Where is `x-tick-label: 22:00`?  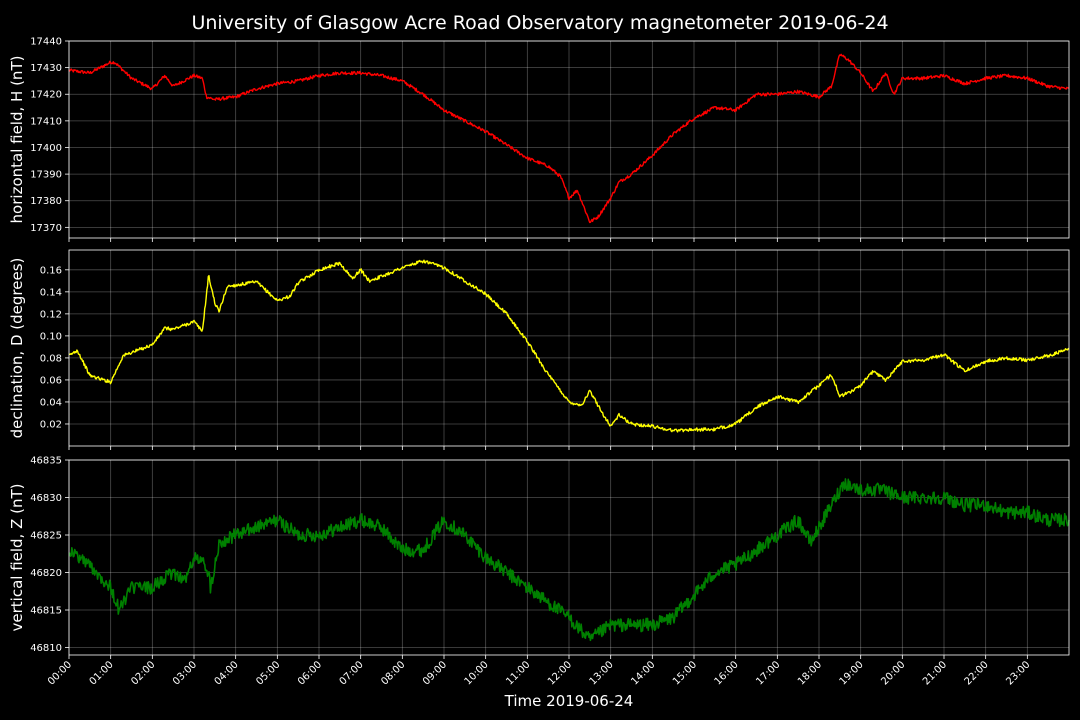 x-tick-label: 22:00 is located at coordinates (977, 673).